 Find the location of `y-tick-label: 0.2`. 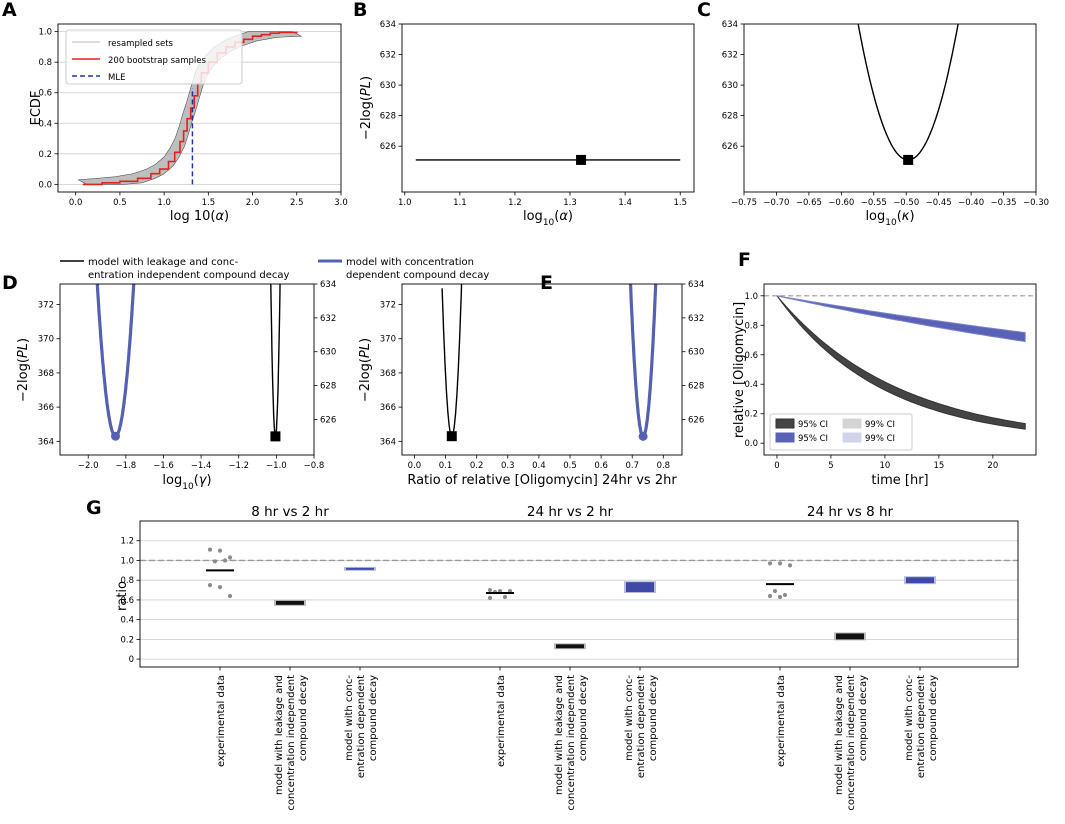

y-tick-label: 0.2 is located at coordinates (751, 415).